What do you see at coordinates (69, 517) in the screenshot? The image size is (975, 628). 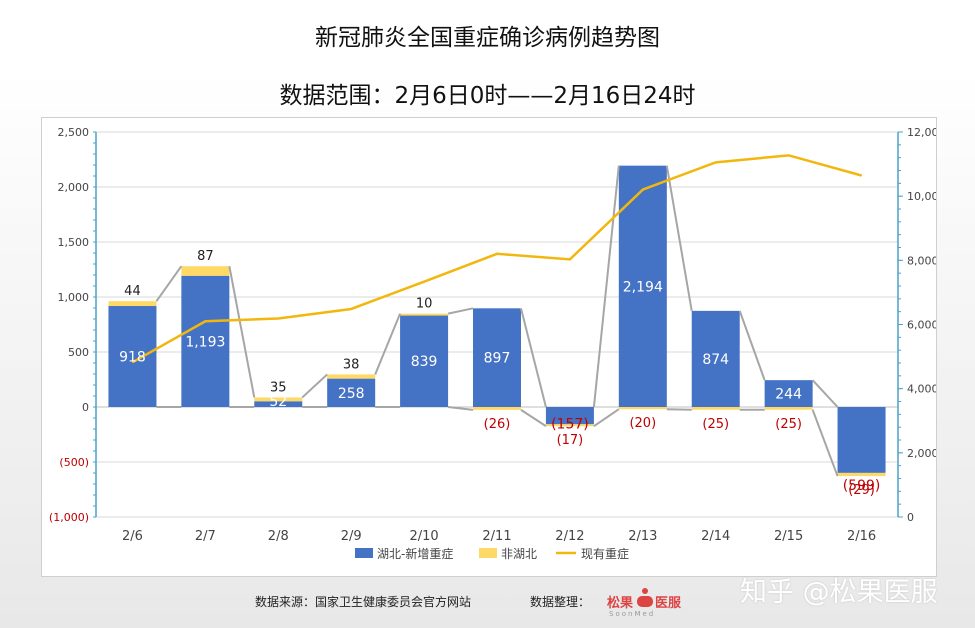 I see `y-left-tick-label: (1,000)` at bounding box center [69, 517].